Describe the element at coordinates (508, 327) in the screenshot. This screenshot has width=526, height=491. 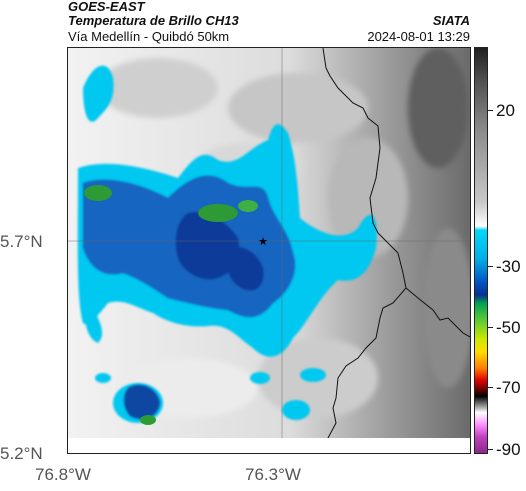
I see `colorbar-label-m50: -50` at that location.